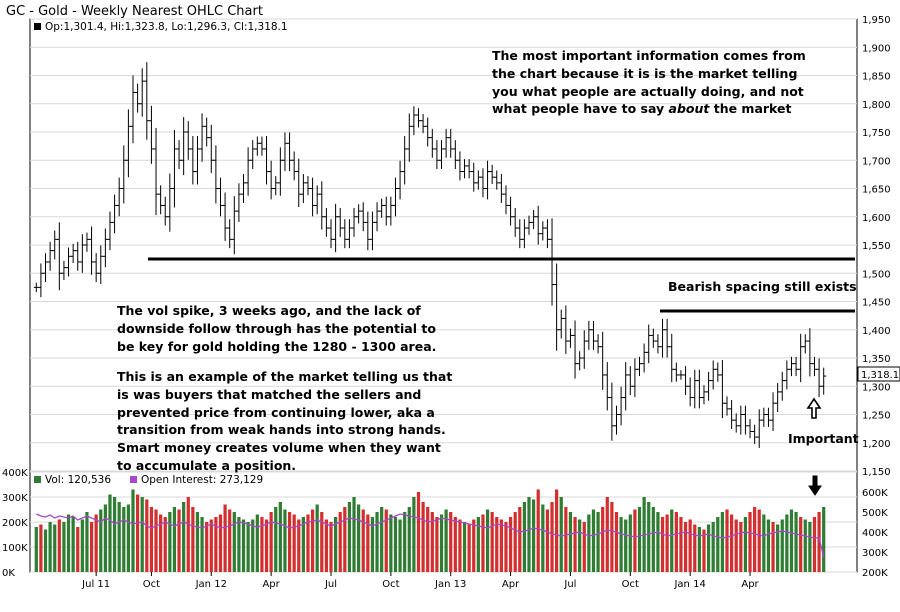  What do you see at coordinates (876, 416) in the screenshot?
I see `price-tick-label: 1,250` at bounding box center [876, 416].